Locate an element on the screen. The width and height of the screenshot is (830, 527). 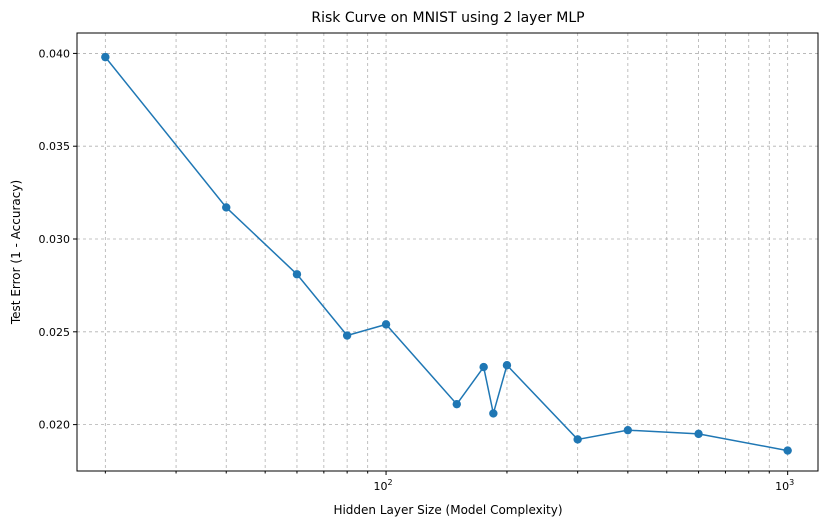
x-tick-label: 10² is located at coordinates (383, 485).